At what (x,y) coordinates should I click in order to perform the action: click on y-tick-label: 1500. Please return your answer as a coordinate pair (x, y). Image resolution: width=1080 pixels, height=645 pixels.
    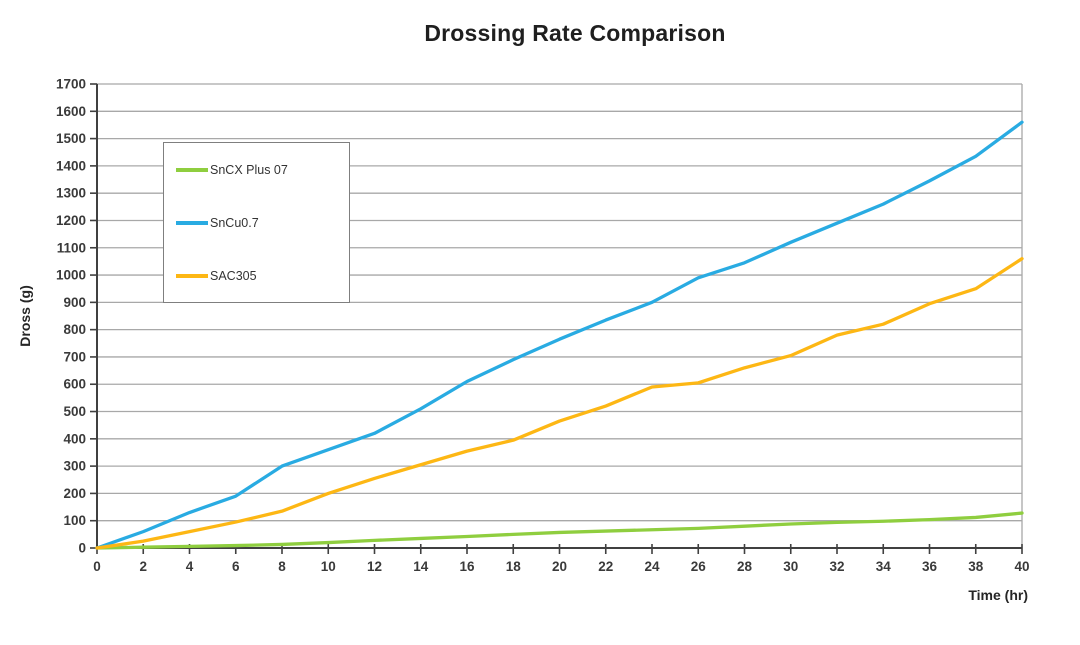
    Looking at the image, I should click on (71, 138).